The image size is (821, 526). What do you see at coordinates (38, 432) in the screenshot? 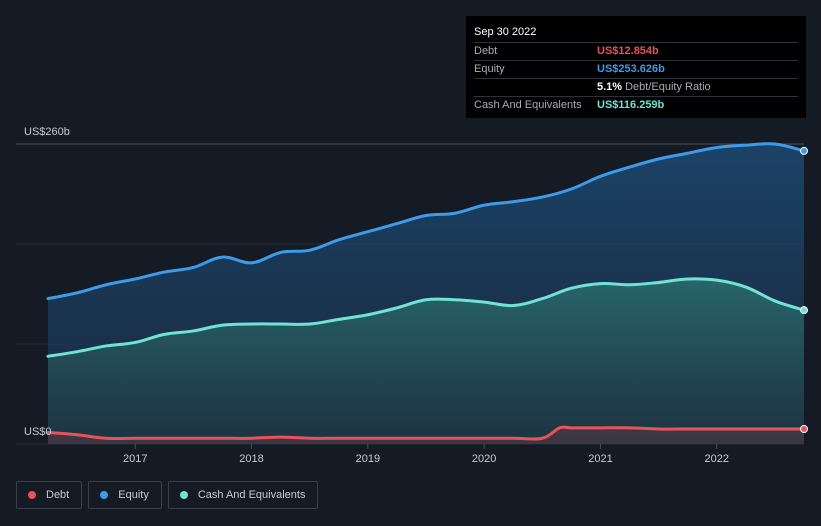
I see `y-tick-label-bottom: US$0` at bounding box center [38, 432].